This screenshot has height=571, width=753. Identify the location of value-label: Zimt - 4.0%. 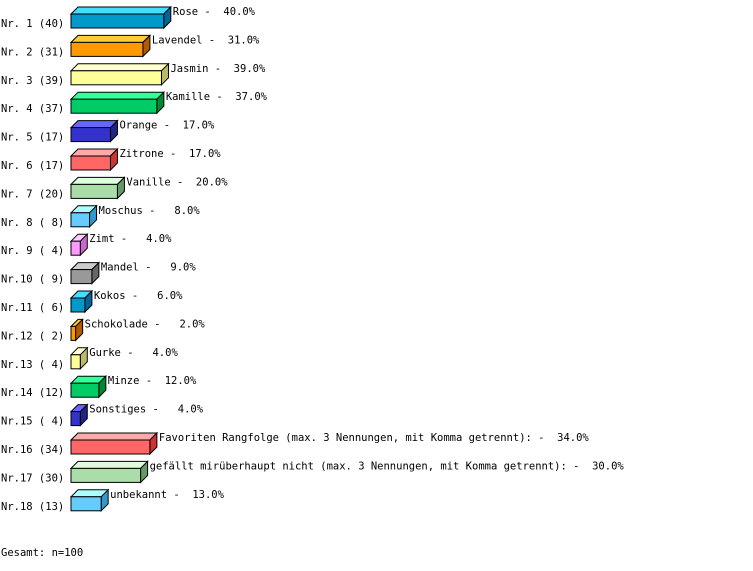
(130, 239).